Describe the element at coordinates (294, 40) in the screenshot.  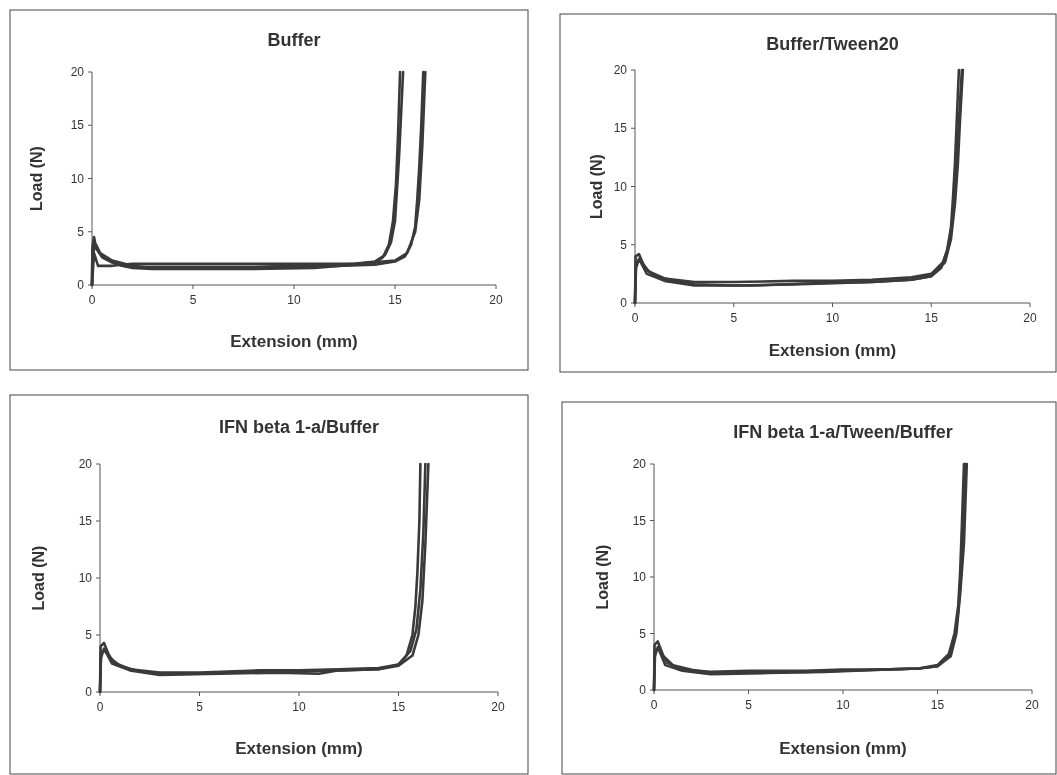
I see `chart-title: Buffer` at that location.